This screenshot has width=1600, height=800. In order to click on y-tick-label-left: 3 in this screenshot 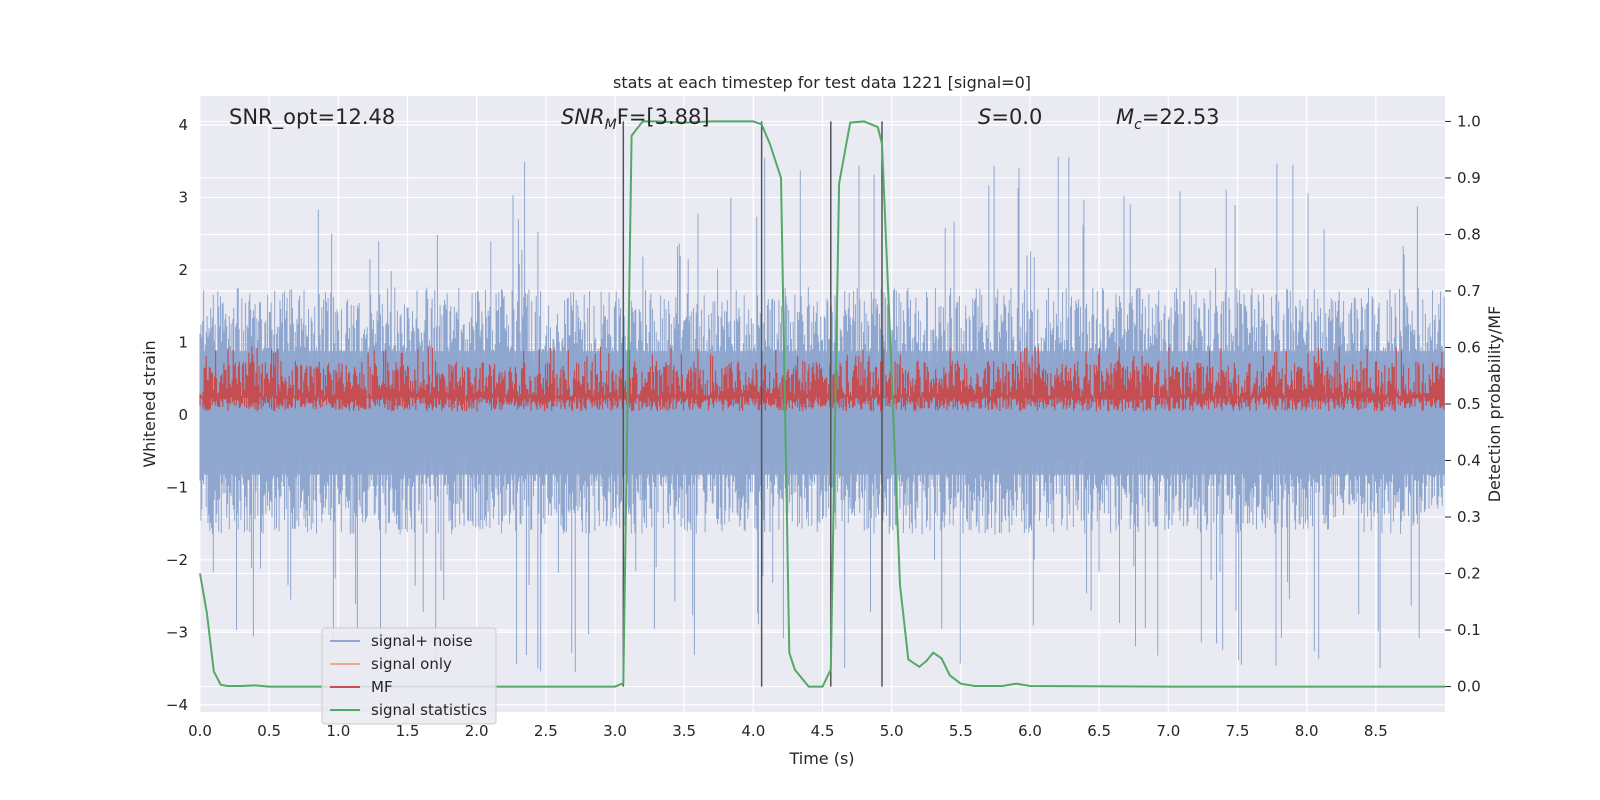, I will do `click(183, 197)`.